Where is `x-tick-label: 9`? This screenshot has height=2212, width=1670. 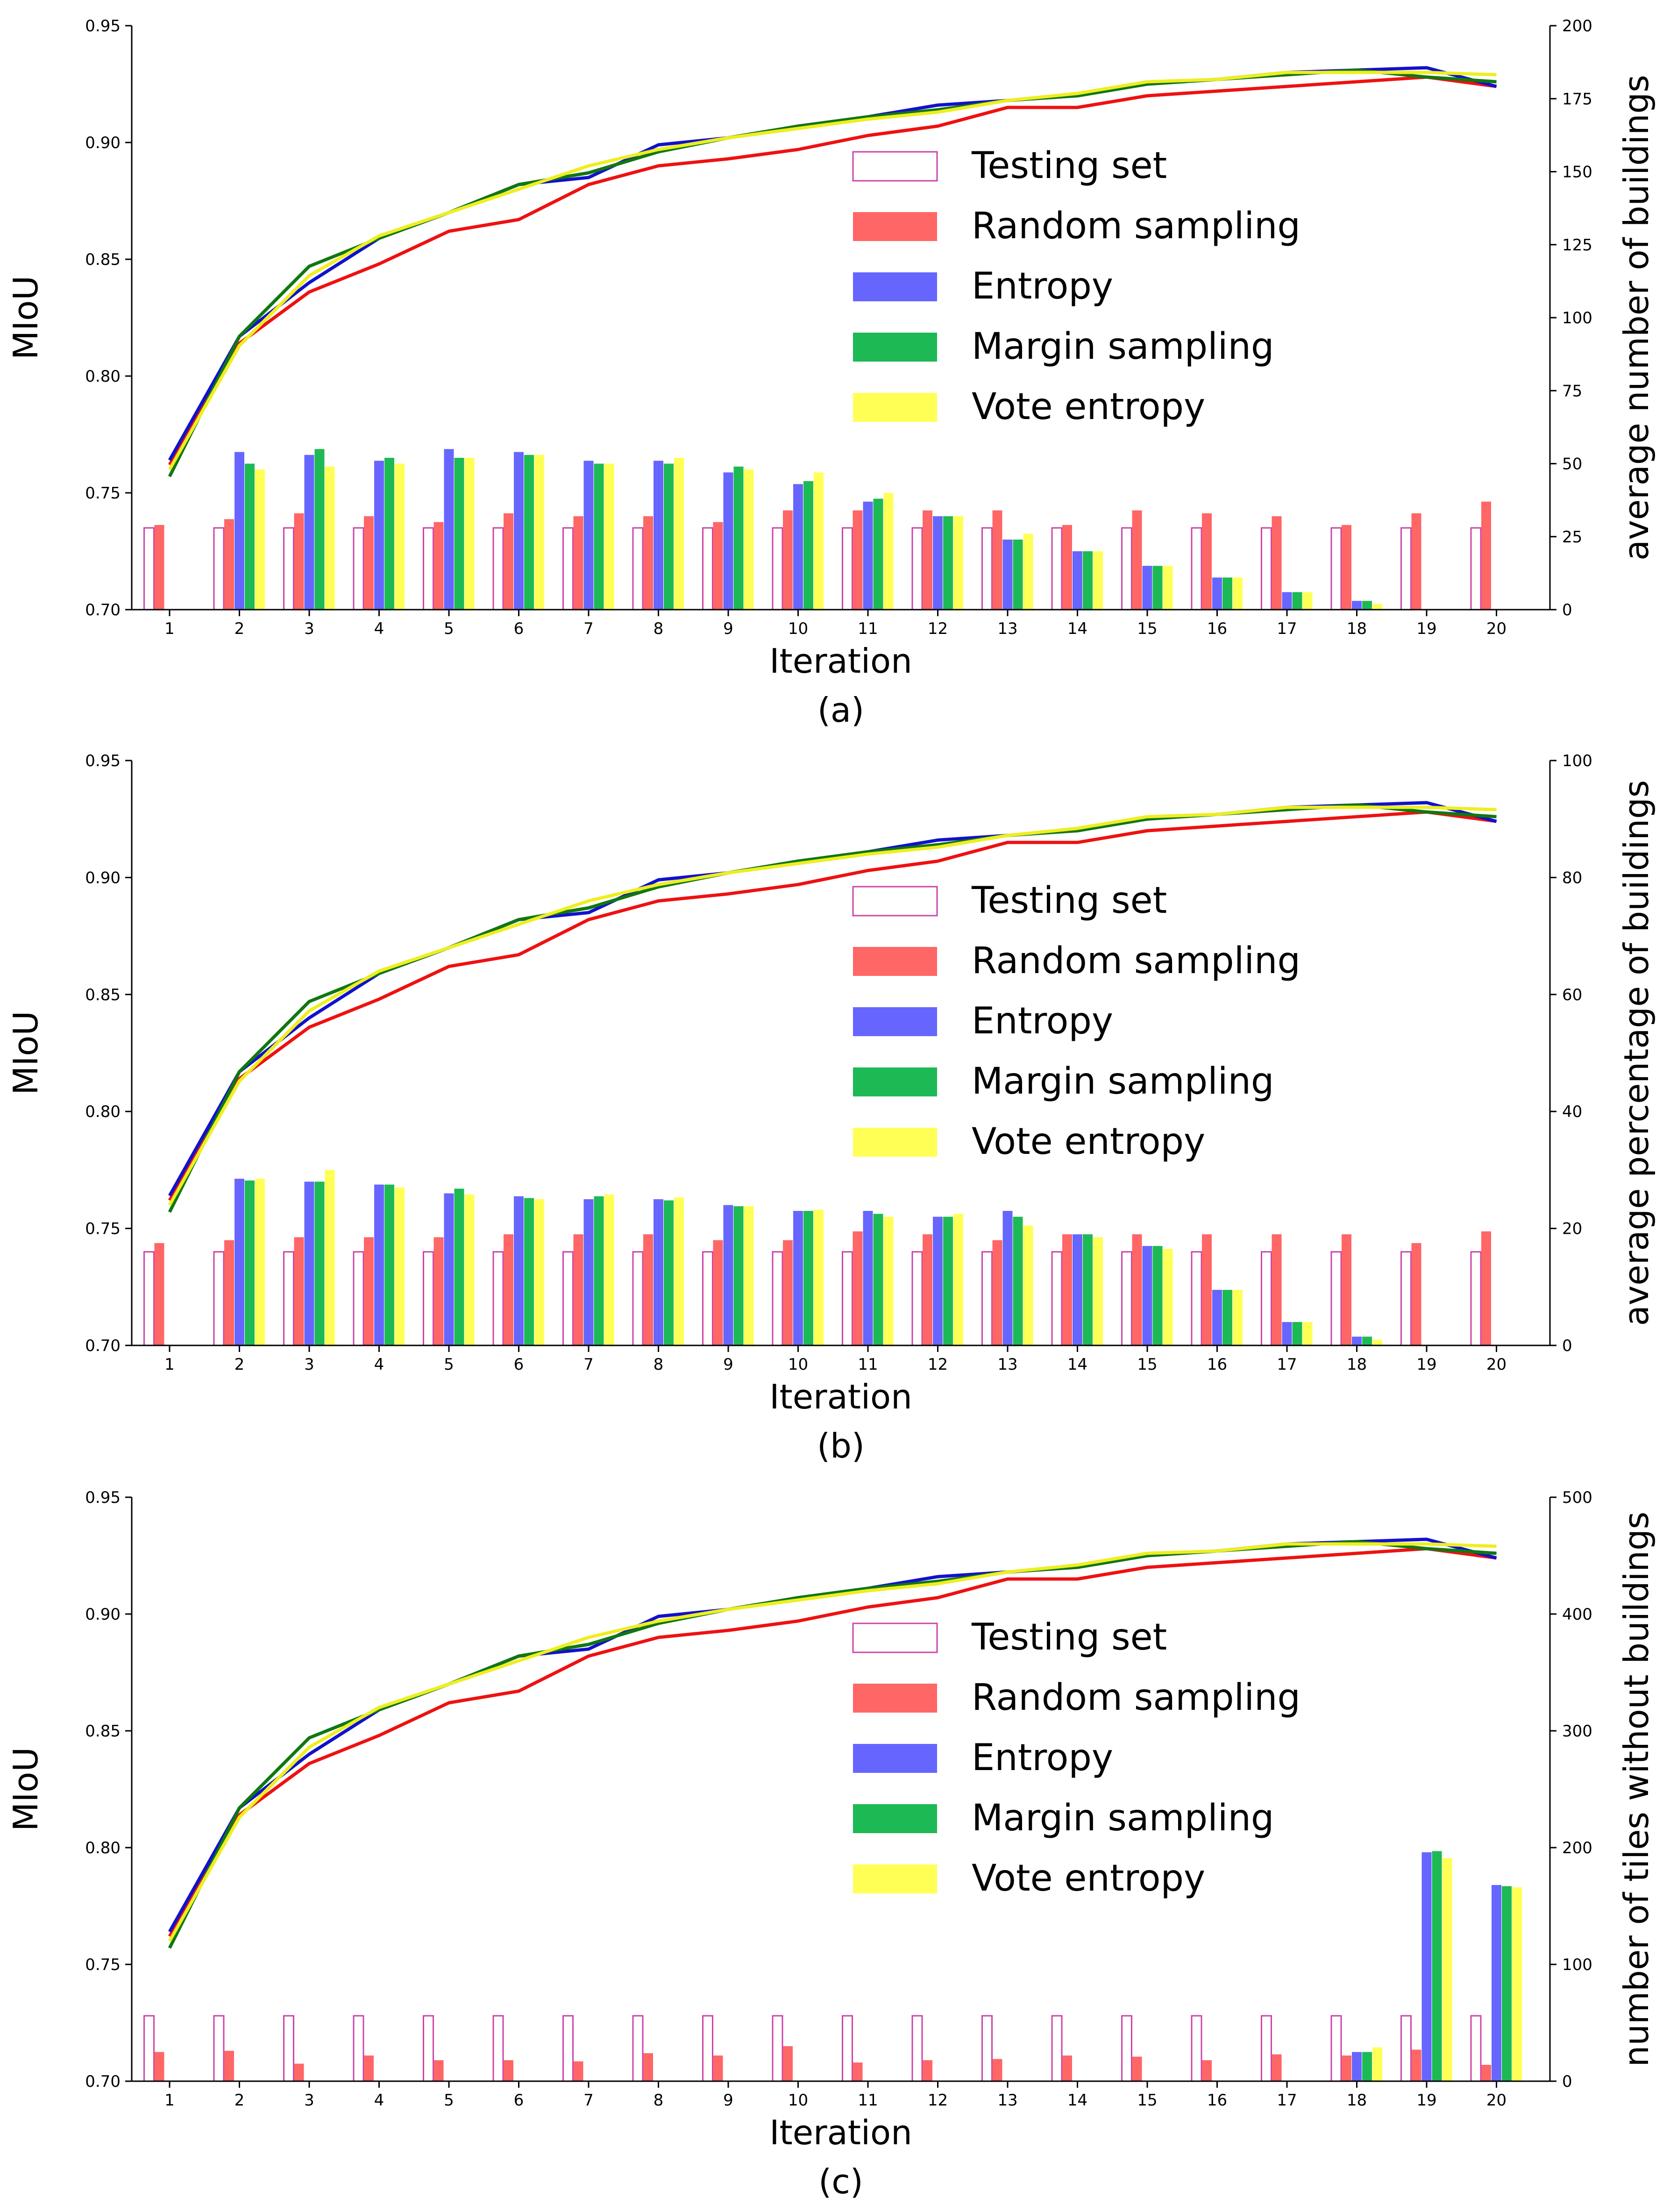 x-tick-label: 9 is located at coordinates (728, 2100).